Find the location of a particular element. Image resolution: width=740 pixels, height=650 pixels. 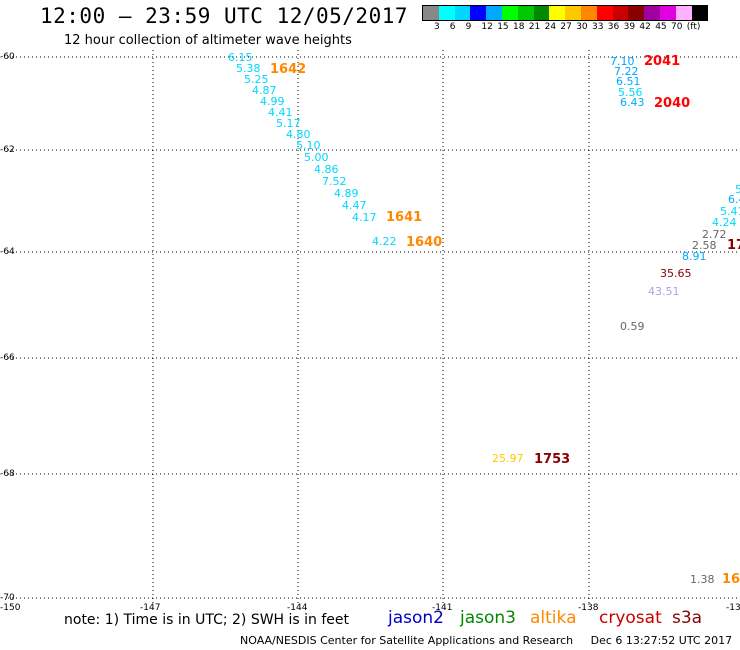

colorbar-label: 24 is located at coordinates (550, 27).